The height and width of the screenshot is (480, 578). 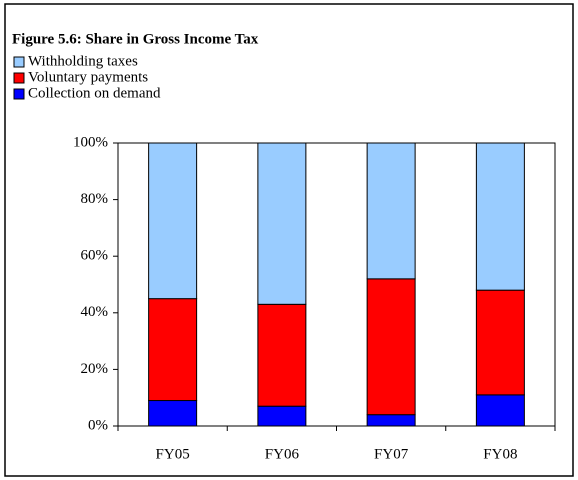 What do you see at coordinates (135, 39) in the screenshot?
I see `chart-title: Figure 5.6: Share in Gross Income Tax` at bounding box center [135, 39].